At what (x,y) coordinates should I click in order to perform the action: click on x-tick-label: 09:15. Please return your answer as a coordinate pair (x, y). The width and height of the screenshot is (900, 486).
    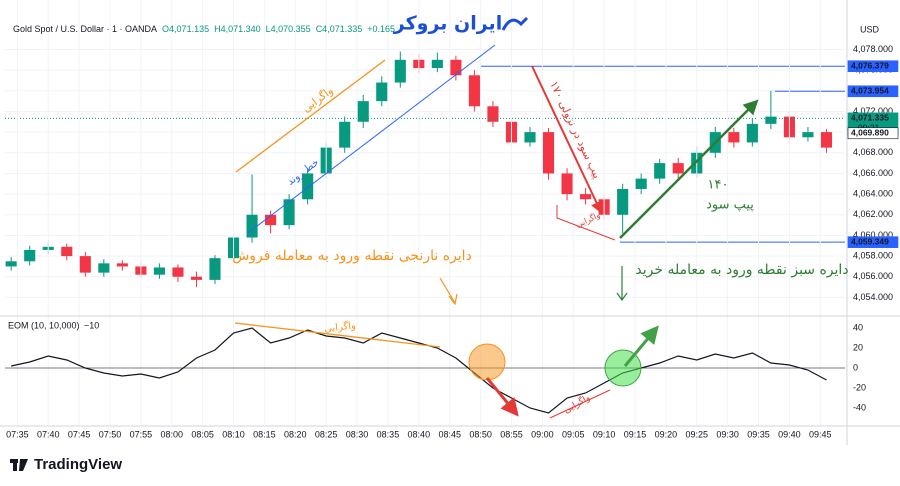
    Looking at the image, I should click on (635, 434).